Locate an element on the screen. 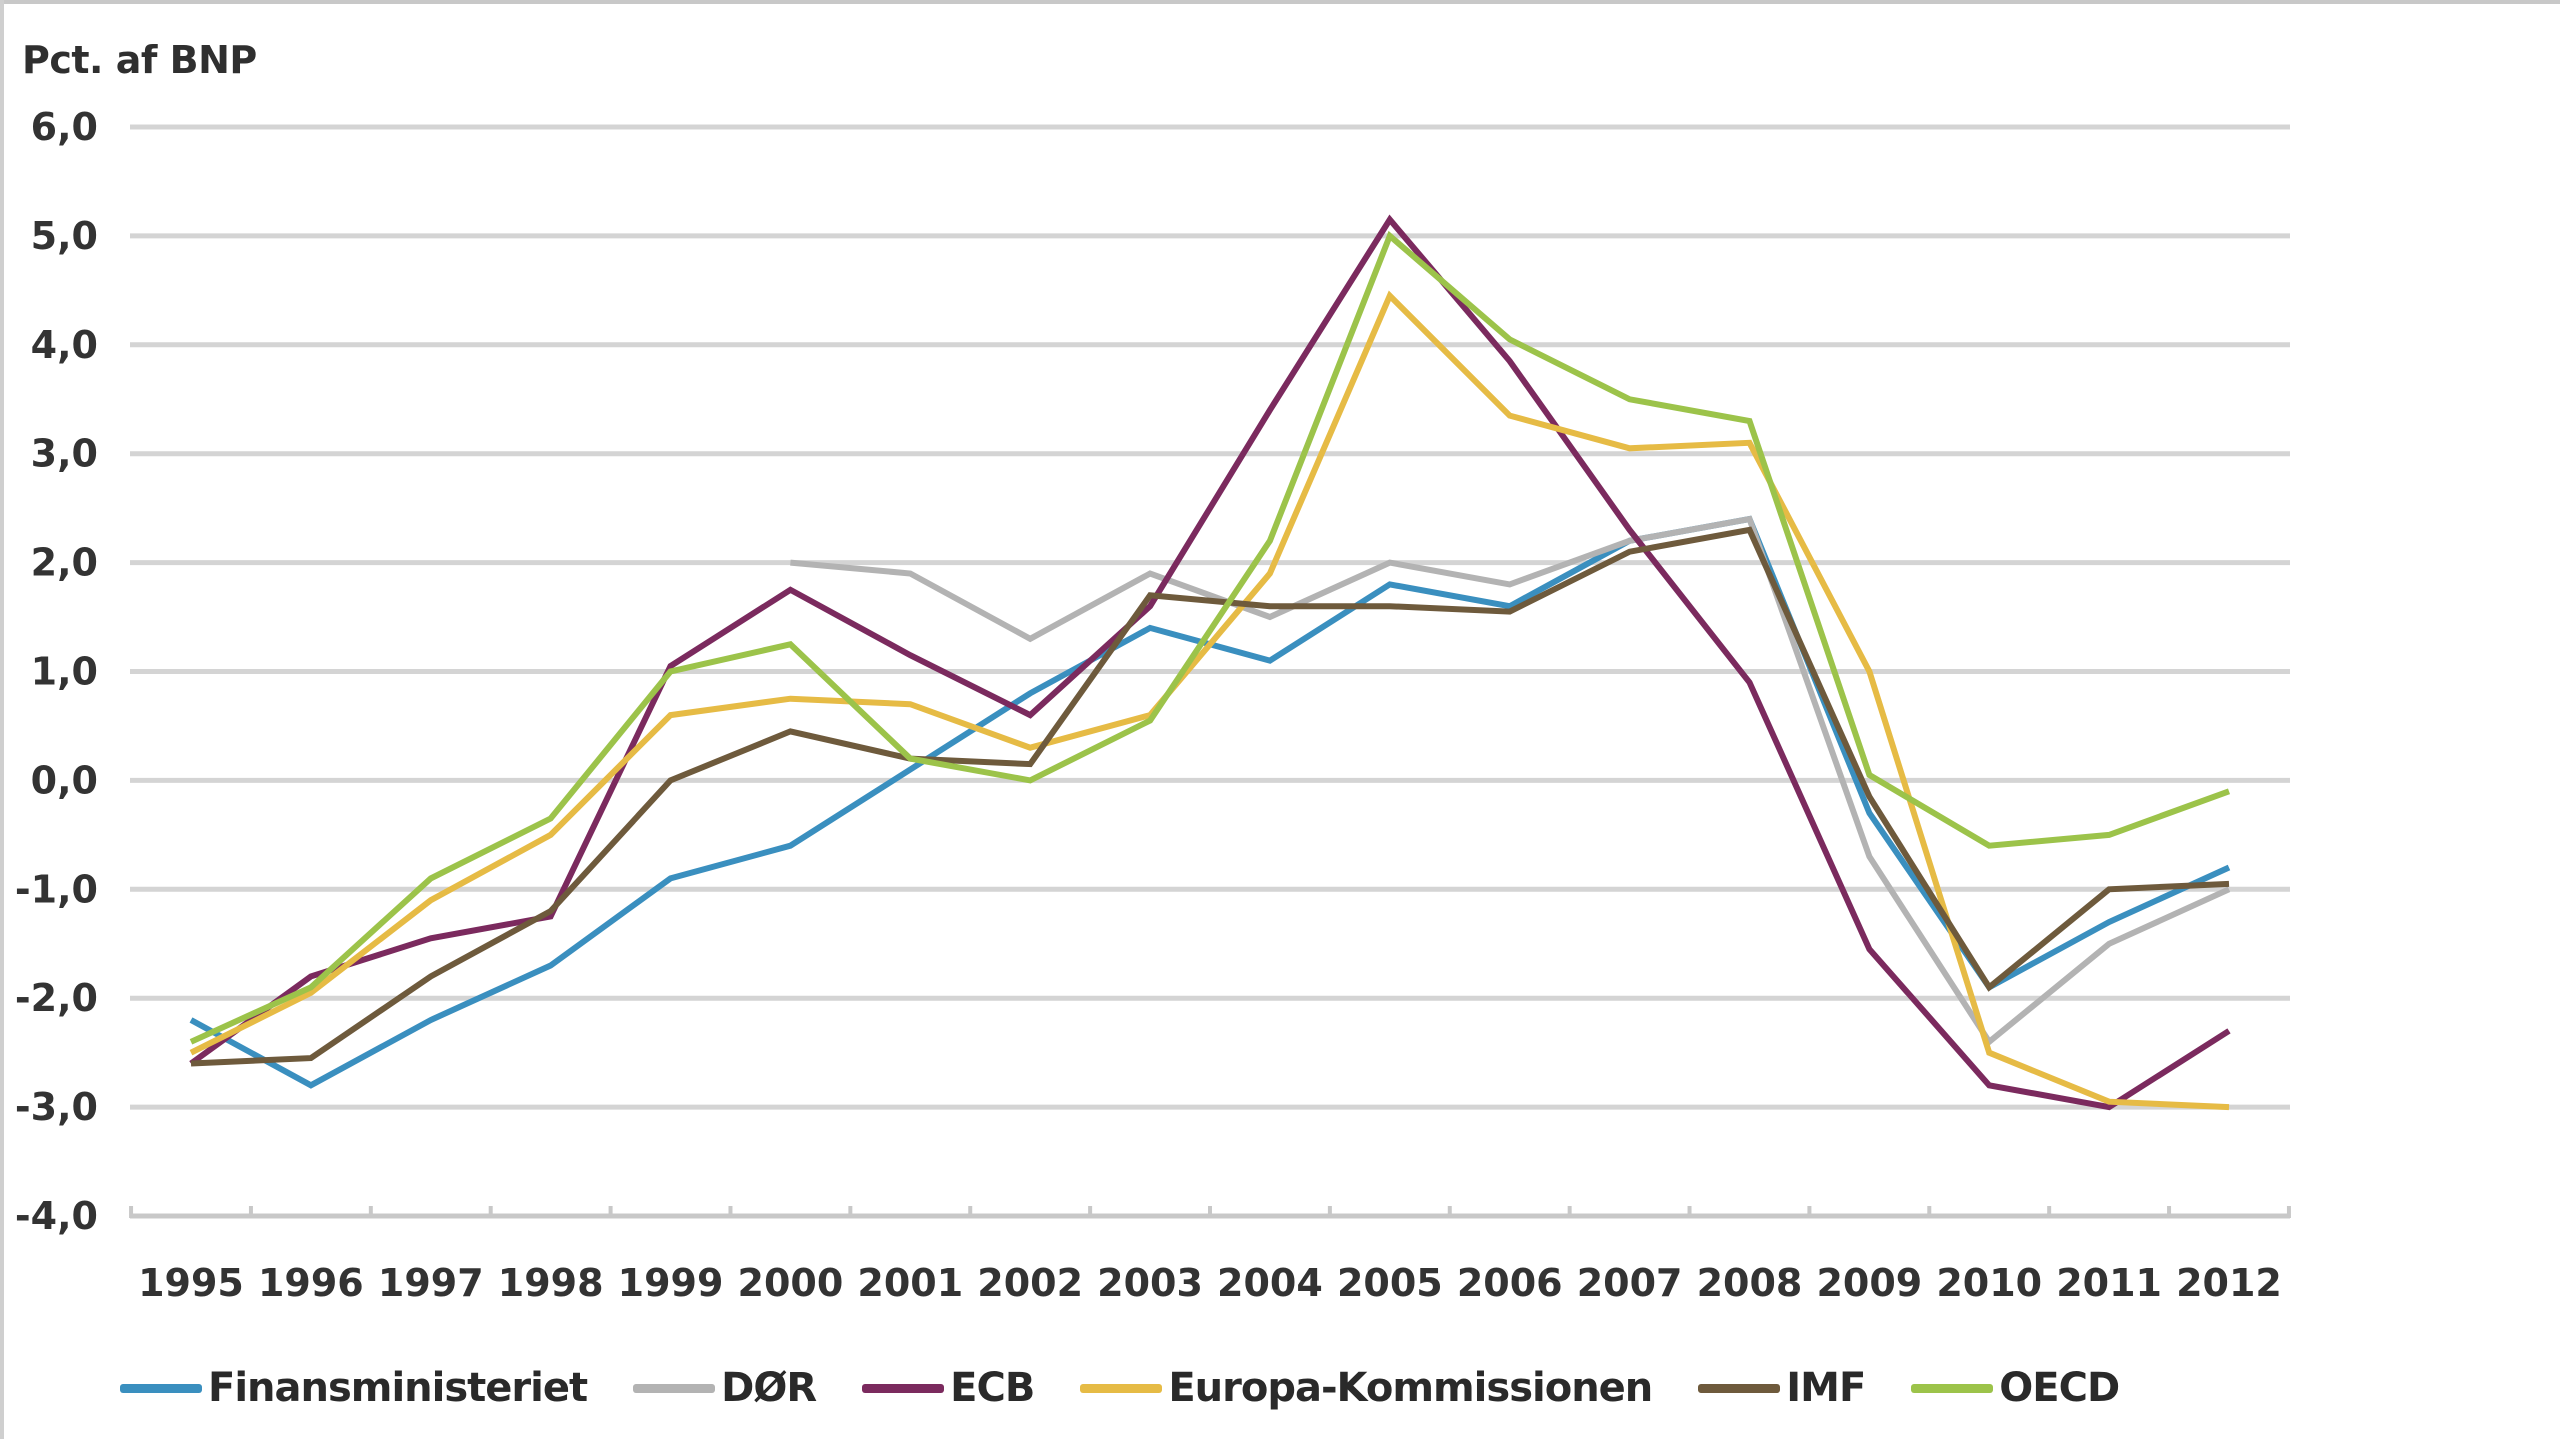 The height and width of the screenshot is (1439, 2560). legend-item-finansministeriet: Finansministeriet is located at coordinates (354, 1388).